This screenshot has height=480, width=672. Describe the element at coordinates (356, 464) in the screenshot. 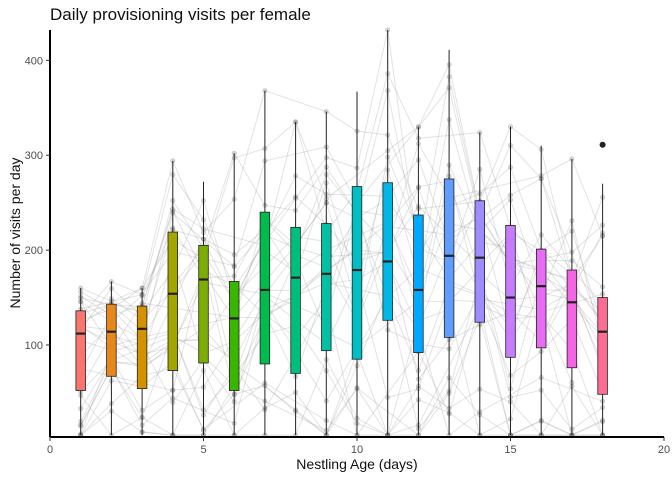

I see `x-axis-title: Nestling Age (days)` at that location.